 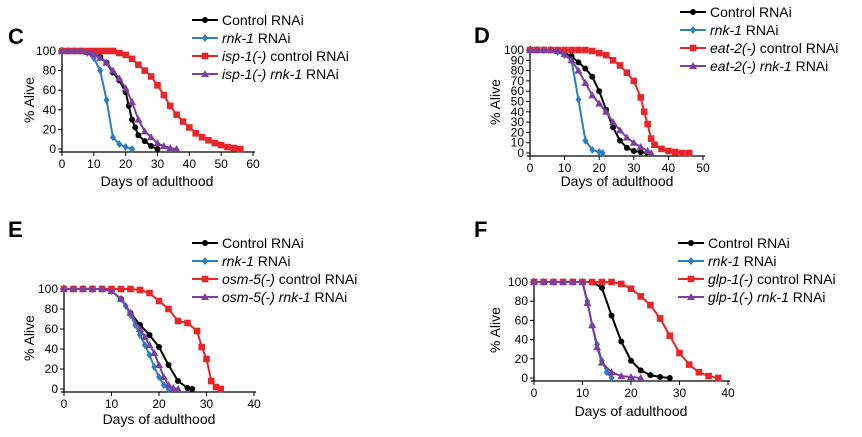 I want to click on legend-item: eat-2(-) control RNAi, so click(x=759, y=48).